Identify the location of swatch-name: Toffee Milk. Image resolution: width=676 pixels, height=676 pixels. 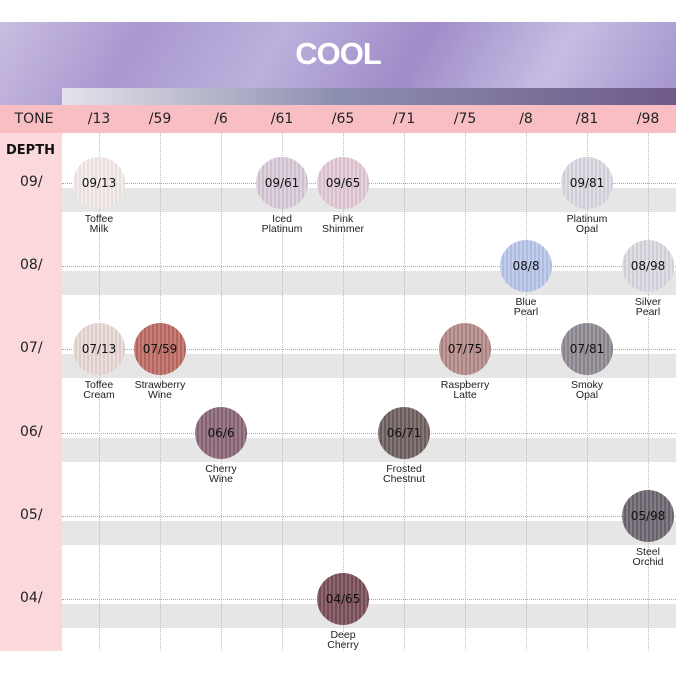
(99, 224).